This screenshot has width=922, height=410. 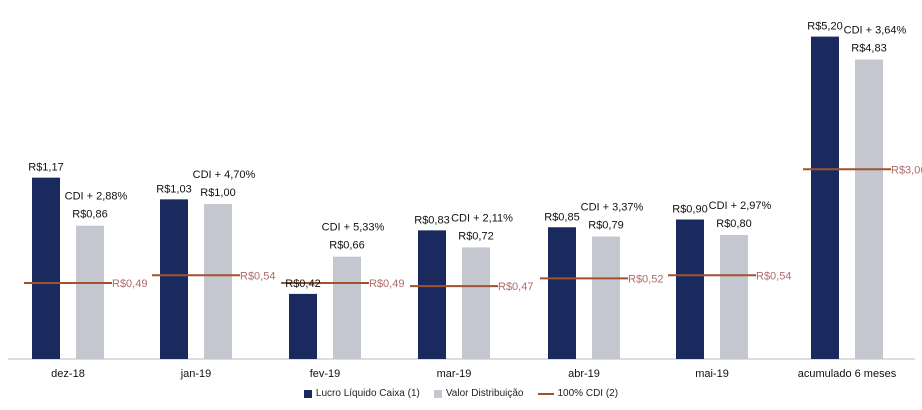 What do you see at coordinates (367, 393) in the screenshot?
I see `legend-label-lucro: Lucro Líquido Caixa (1)` at bounding box center [367, 393].